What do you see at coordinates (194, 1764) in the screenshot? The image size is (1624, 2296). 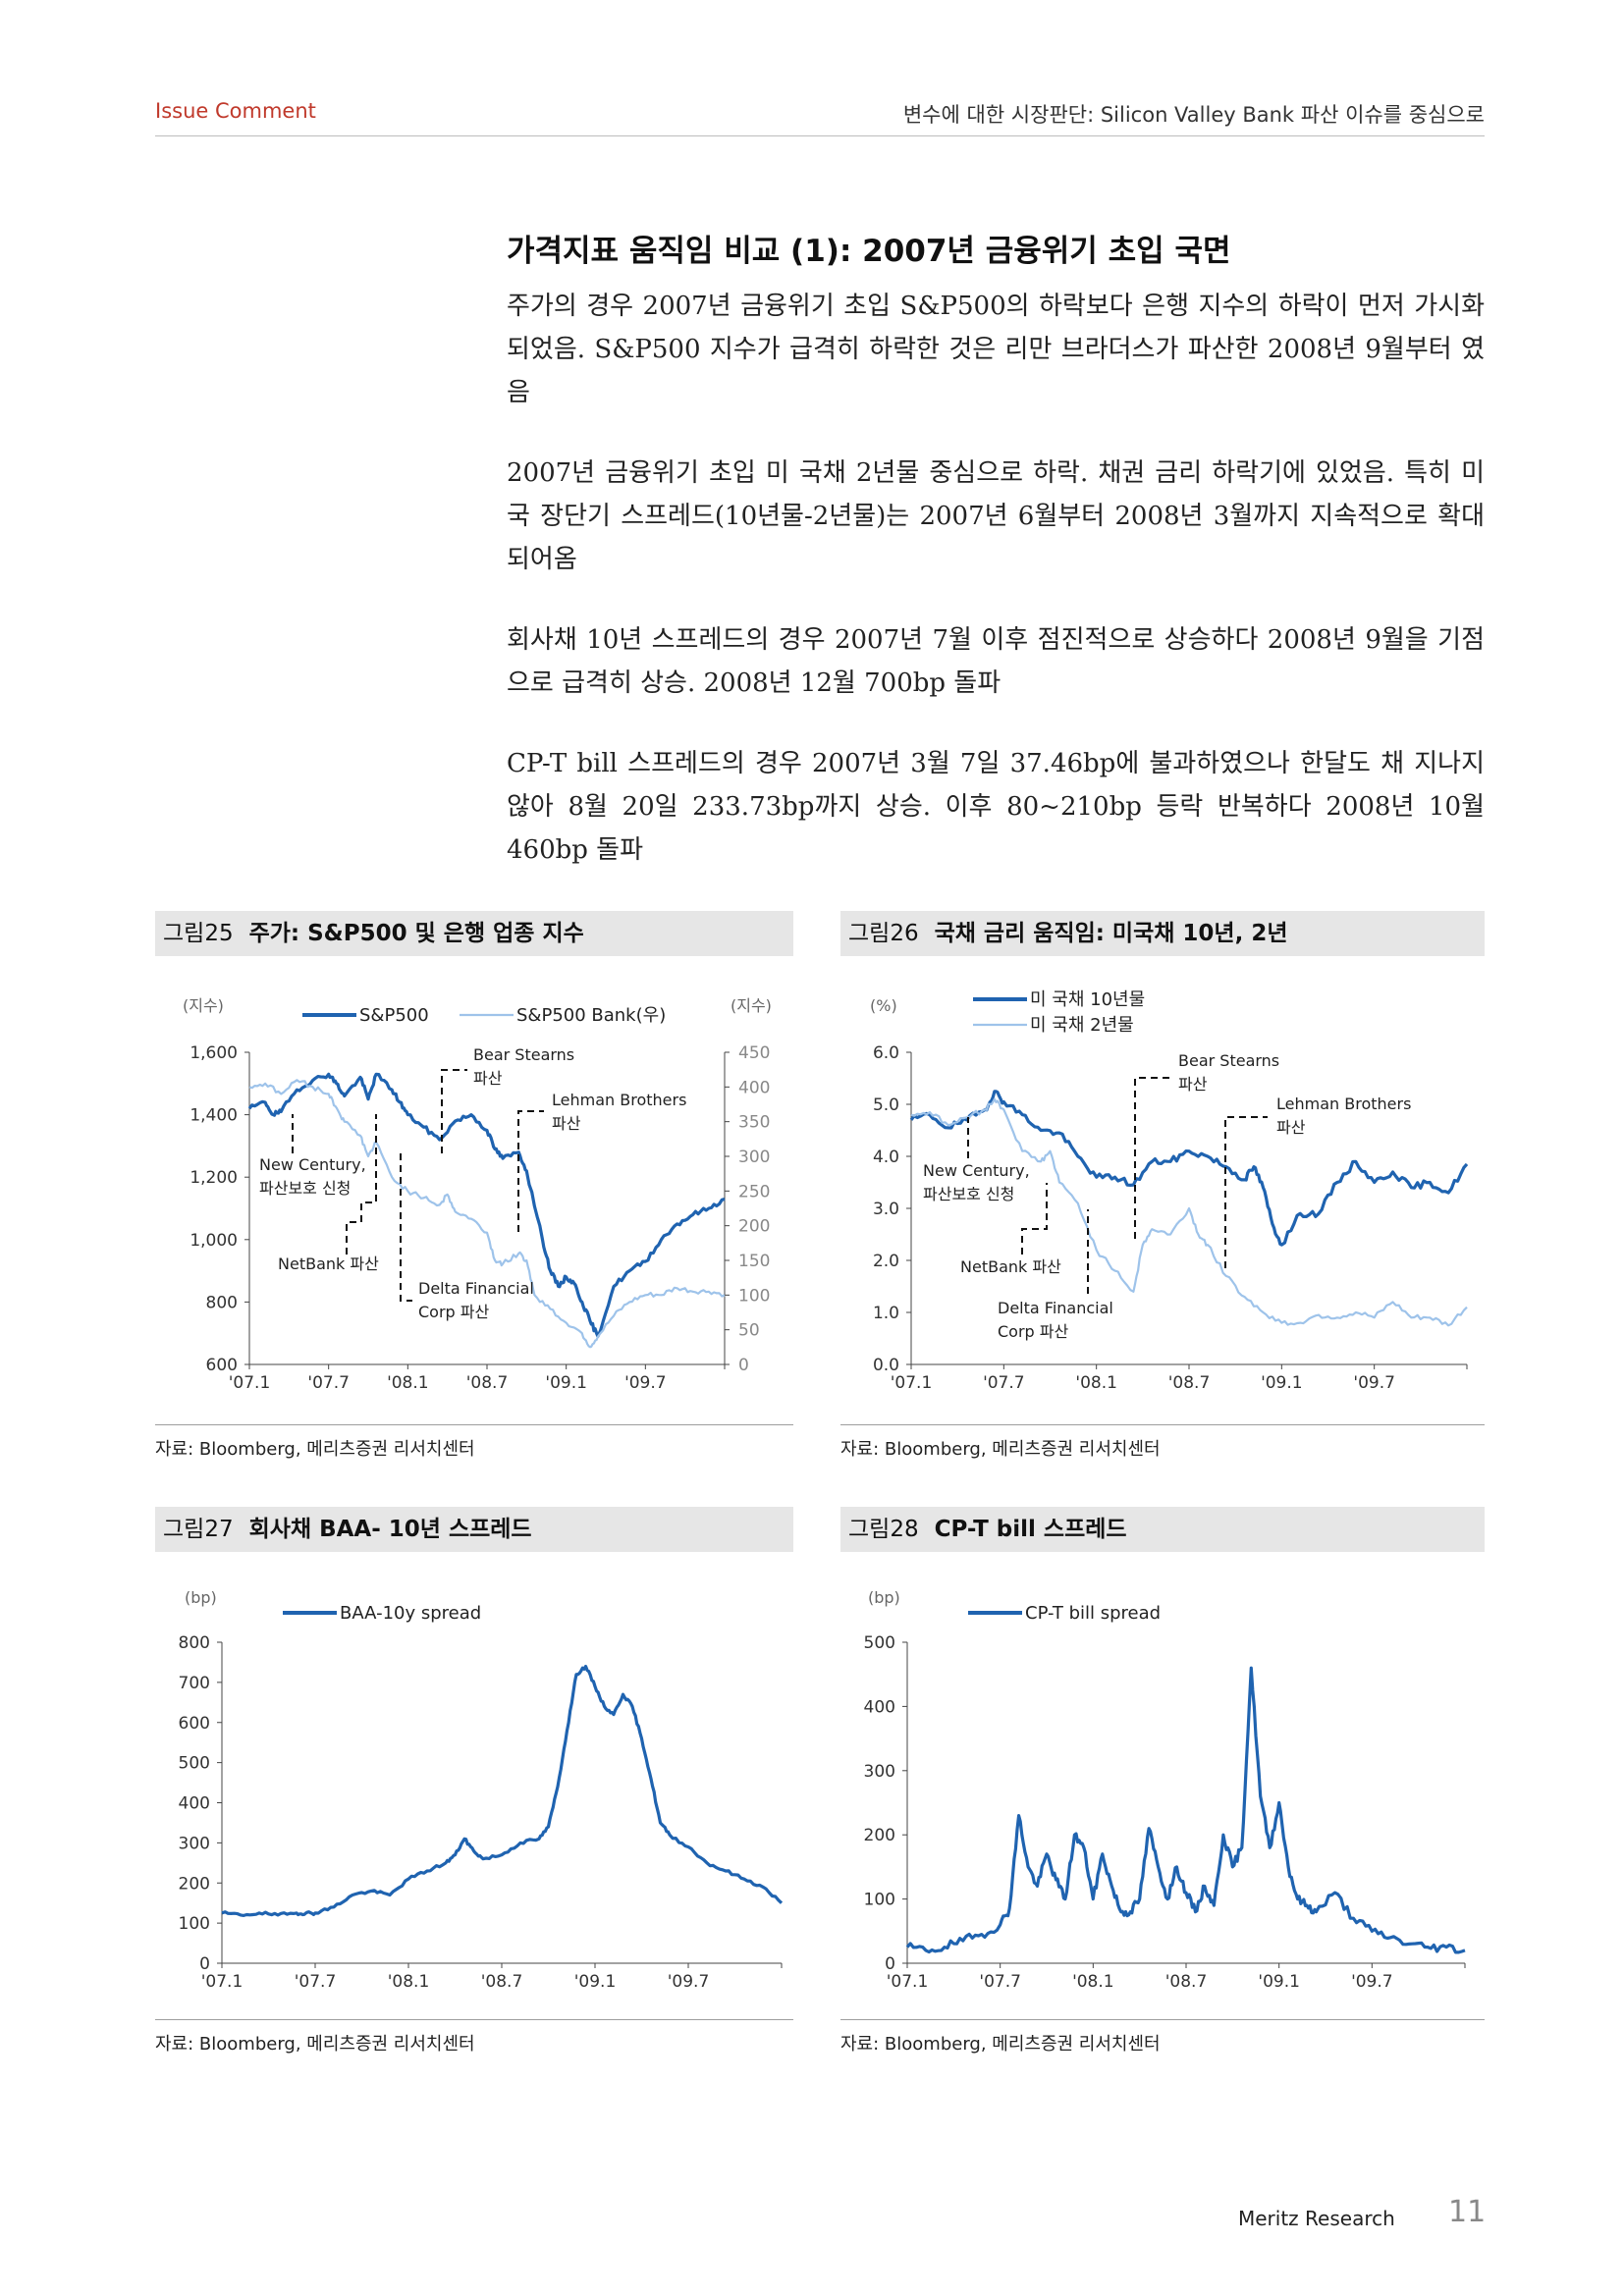 I see `y-tick-label: 500` at bounding box center [194, 1764].